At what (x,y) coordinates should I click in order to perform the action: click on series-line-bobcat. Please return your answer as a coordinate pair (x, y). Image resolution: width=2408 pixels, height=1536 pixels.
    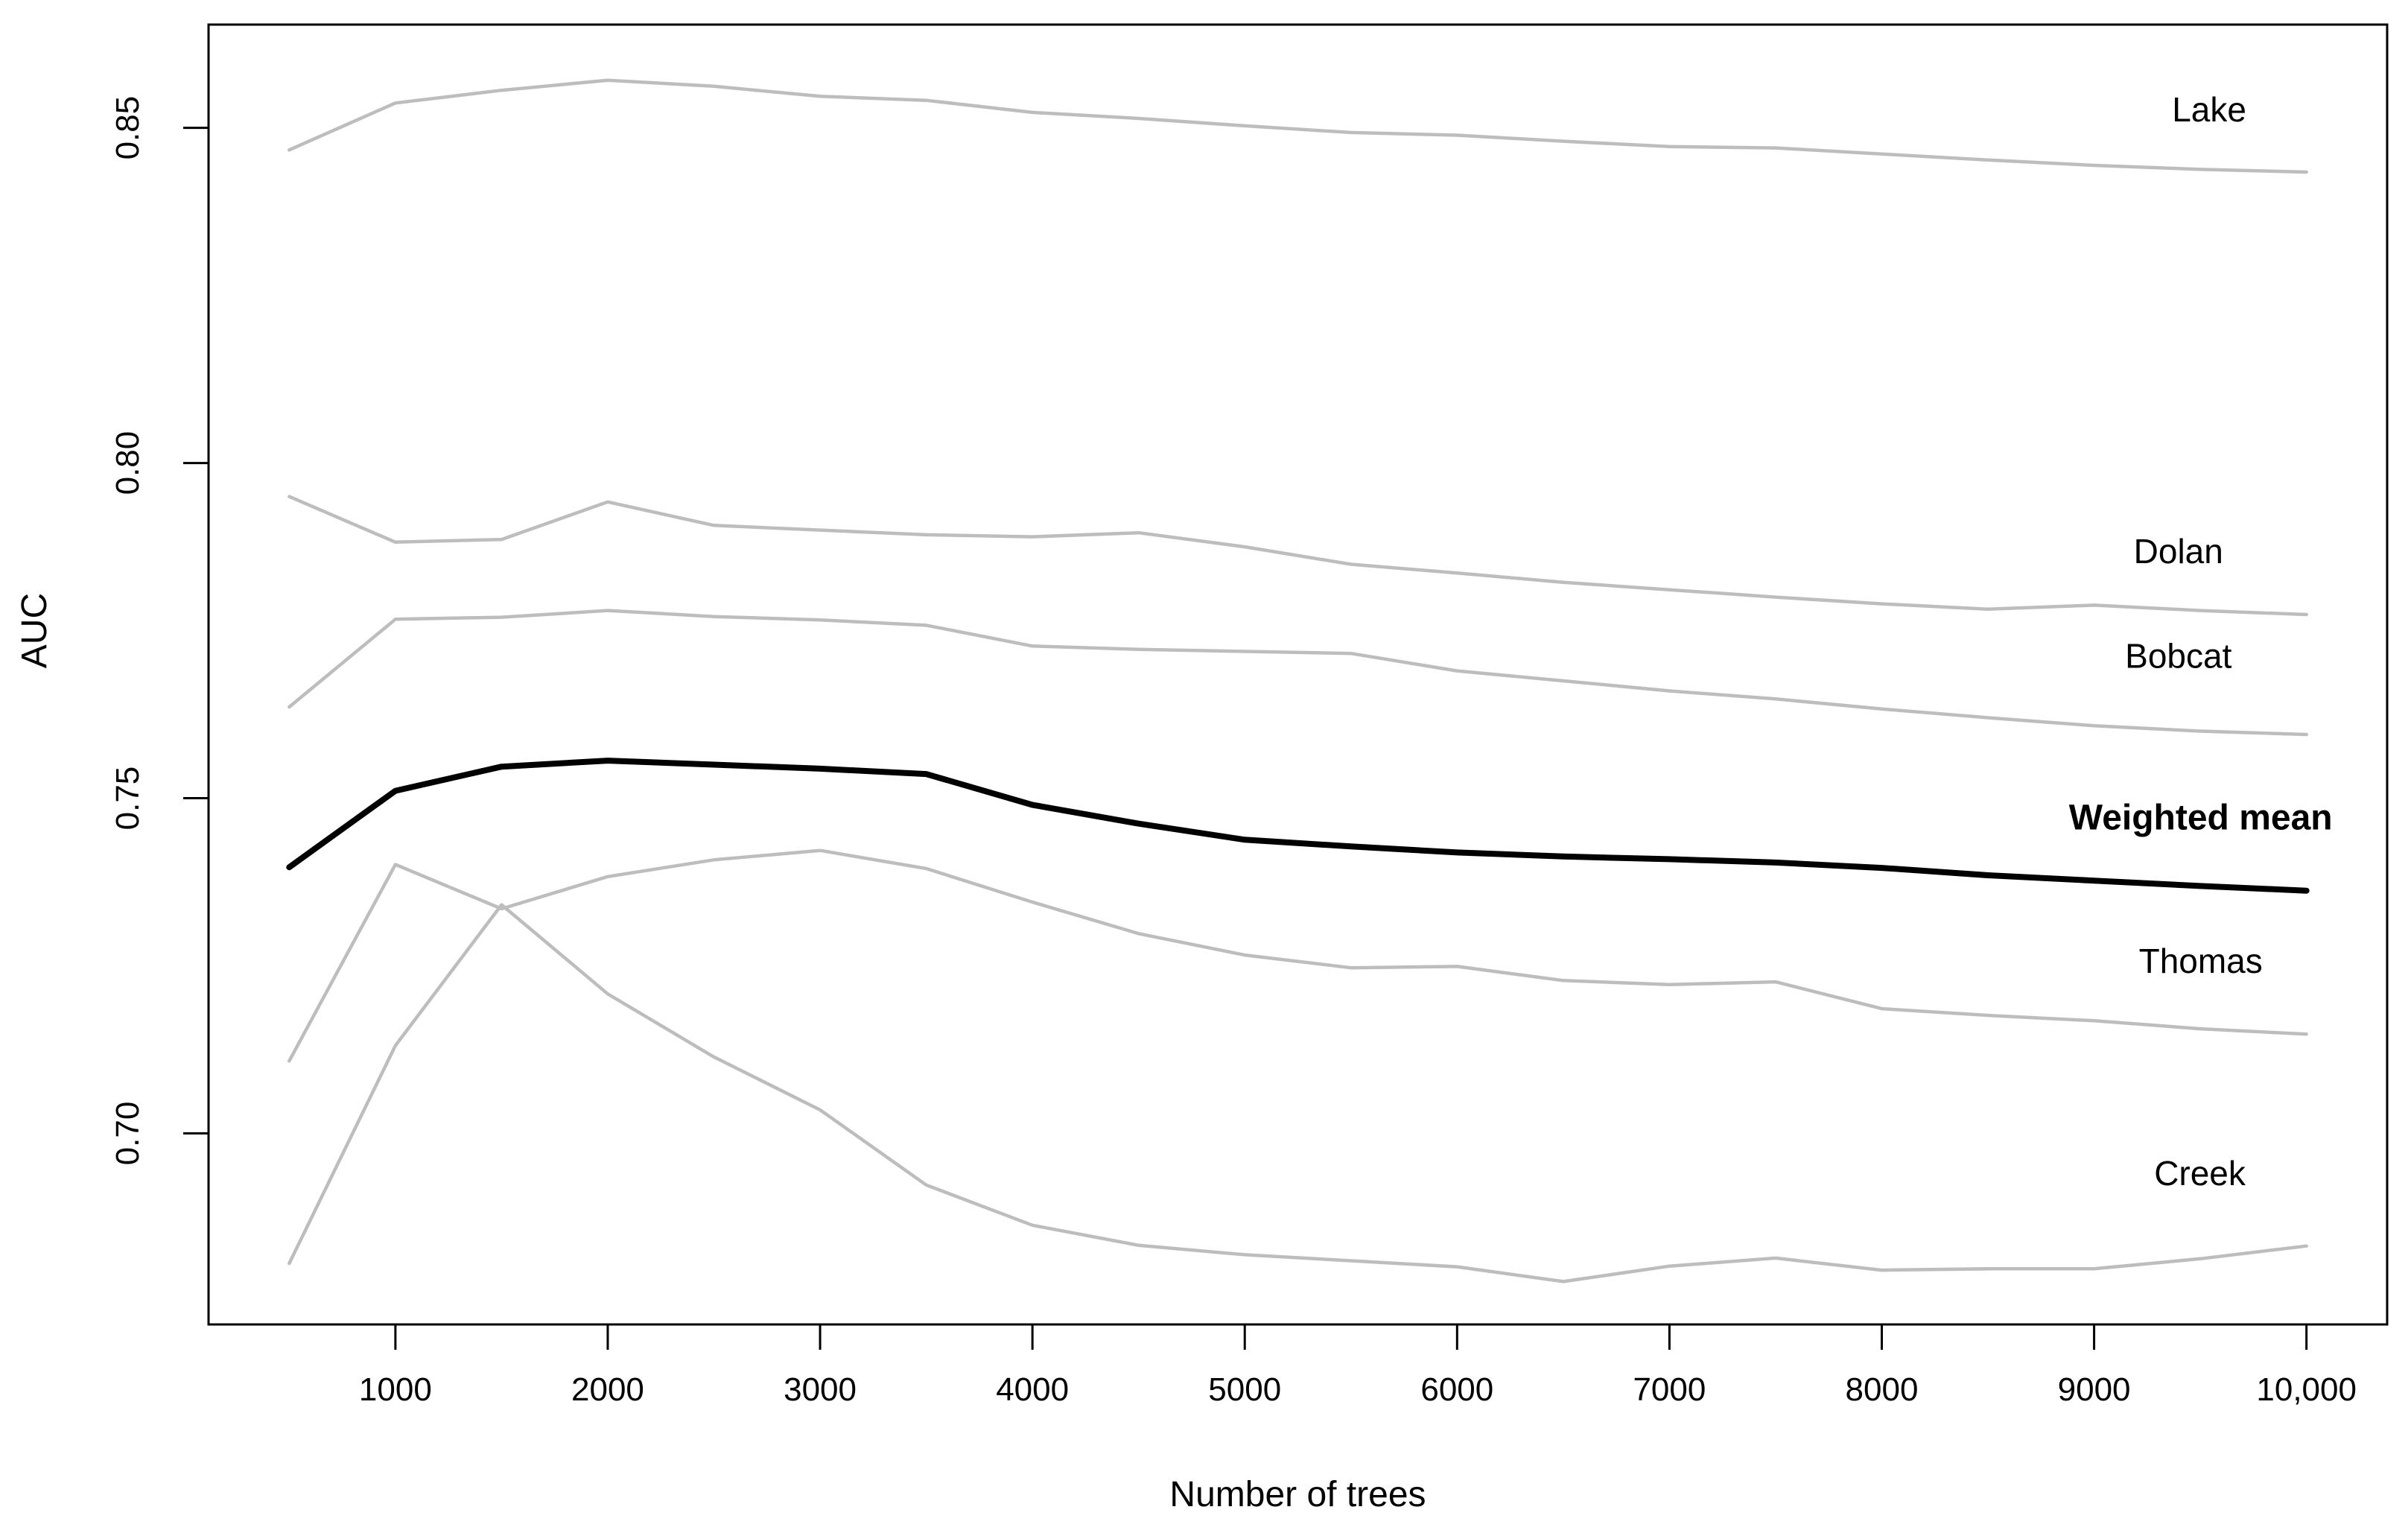
    Looking at the image, I should click on (1298, 673).